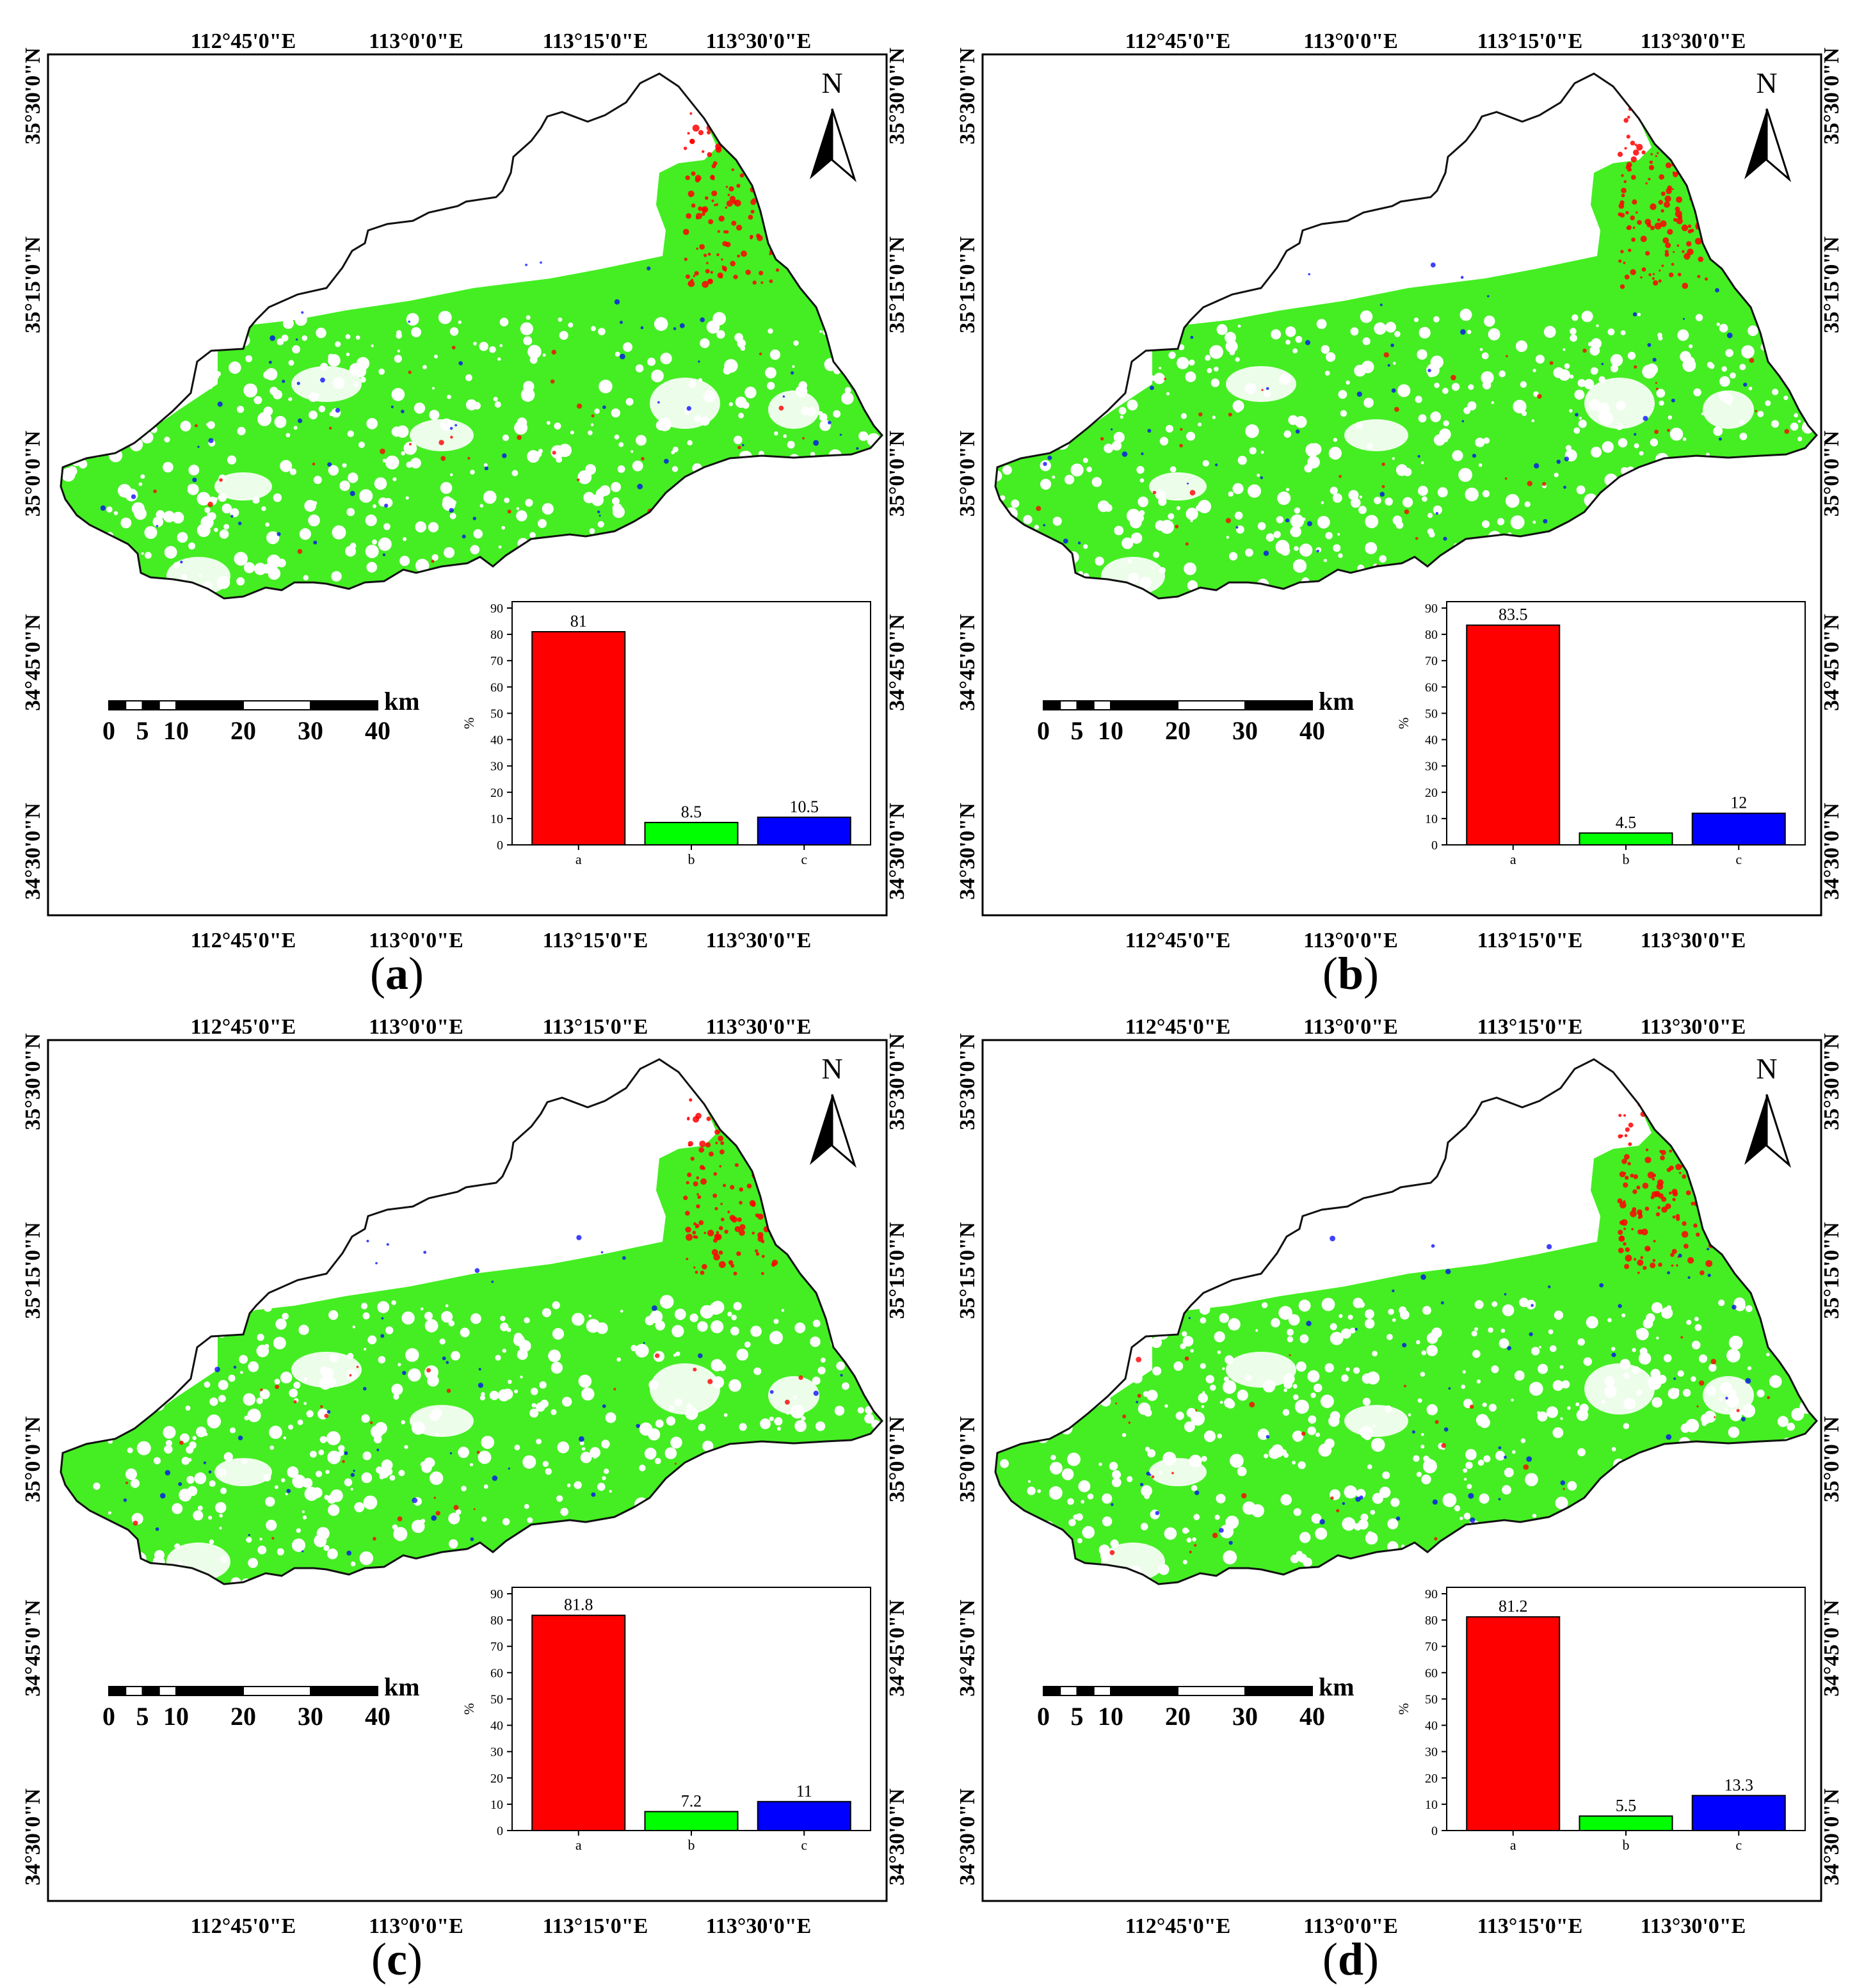 This screenshot has width=1873, height=1988. Describe the element at coordinates (33, 1081) in the screenshot. I see `left-lat-label: 35°30'0"N` at that location.